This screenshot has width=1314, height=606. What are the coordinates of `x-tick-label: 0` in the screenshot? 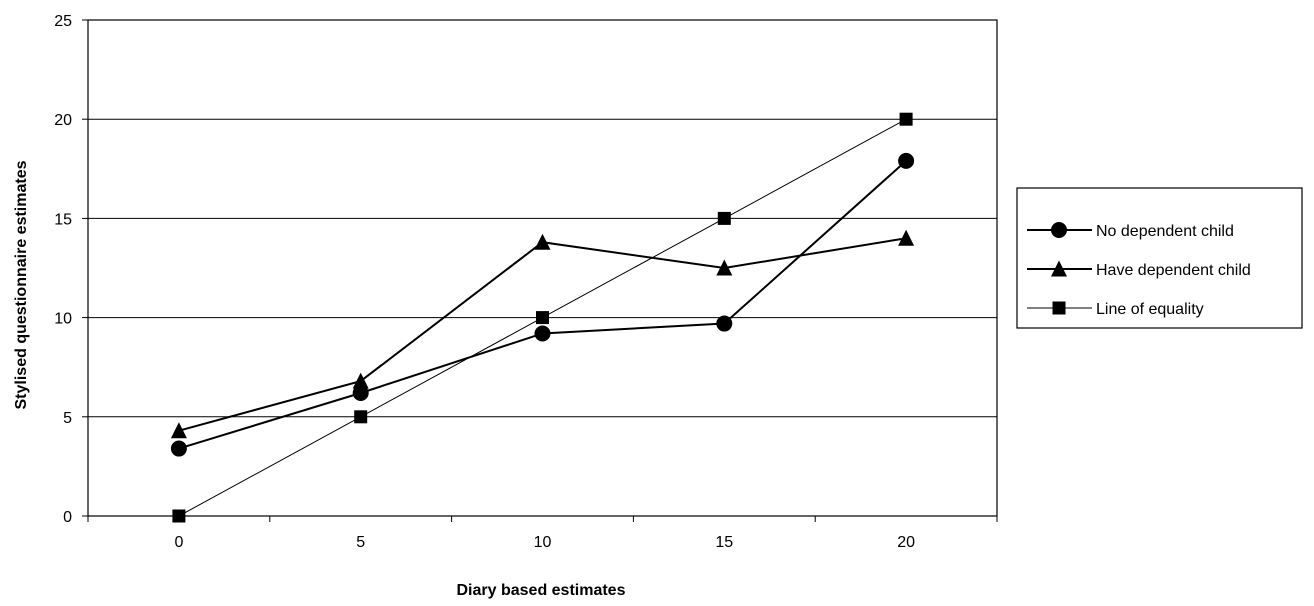 It's located at (178, 542).